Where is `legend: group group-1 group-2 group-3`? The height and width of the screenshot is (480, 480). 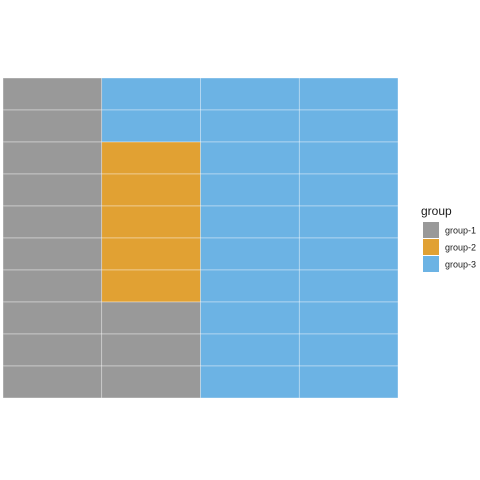
legend: group group-1 group-2 group-3 is located at coordinates (448, 238).